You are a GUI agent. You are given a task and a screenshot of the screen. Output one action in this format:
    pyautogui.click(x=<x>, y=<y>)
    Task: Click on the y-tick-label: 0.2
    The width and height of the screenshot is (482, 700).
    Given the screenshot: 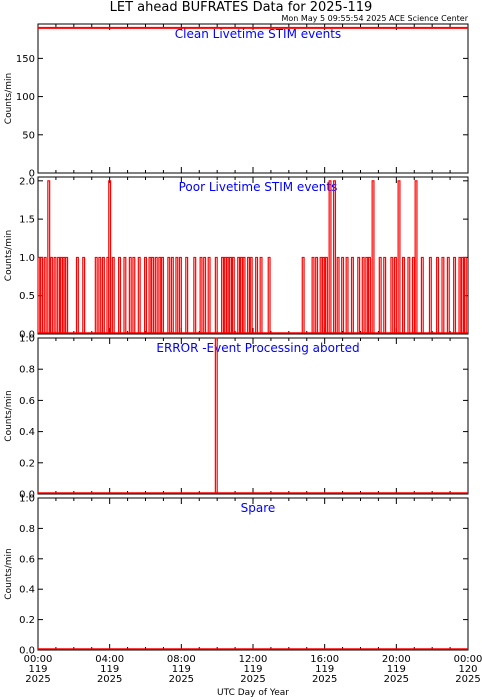 What is the action you would take?
    pyautogui.click(x=27, y=620)
    